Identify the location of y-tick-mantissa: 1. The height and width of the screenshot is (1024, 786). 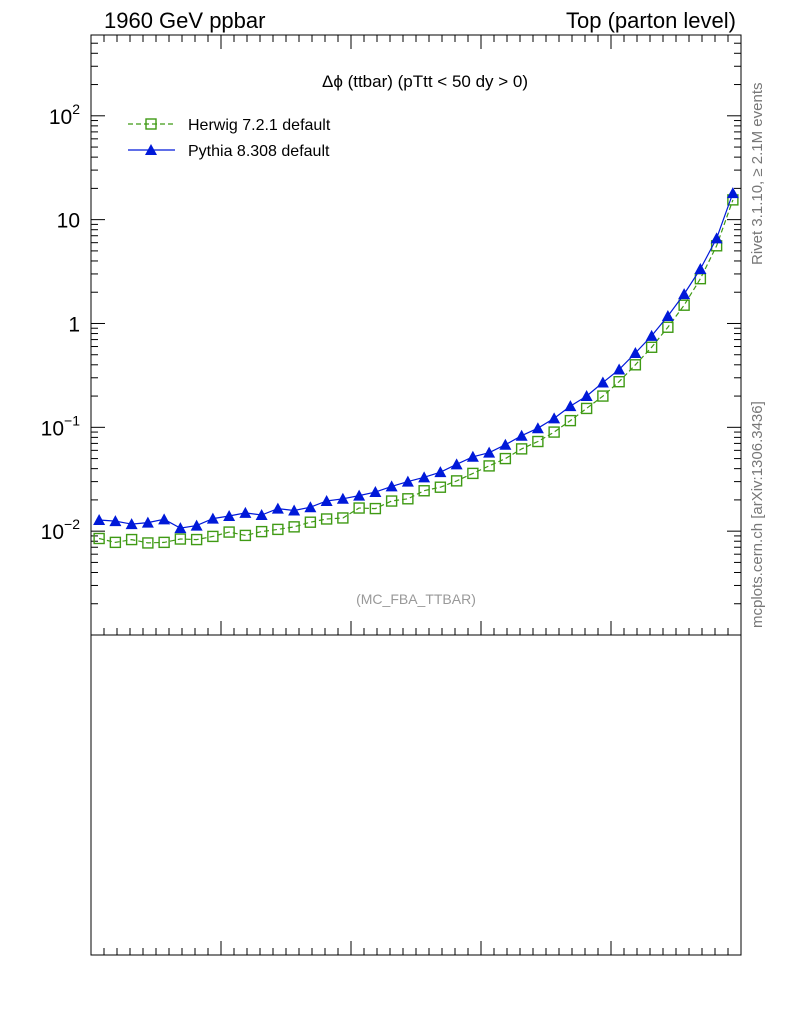
(74, 324).